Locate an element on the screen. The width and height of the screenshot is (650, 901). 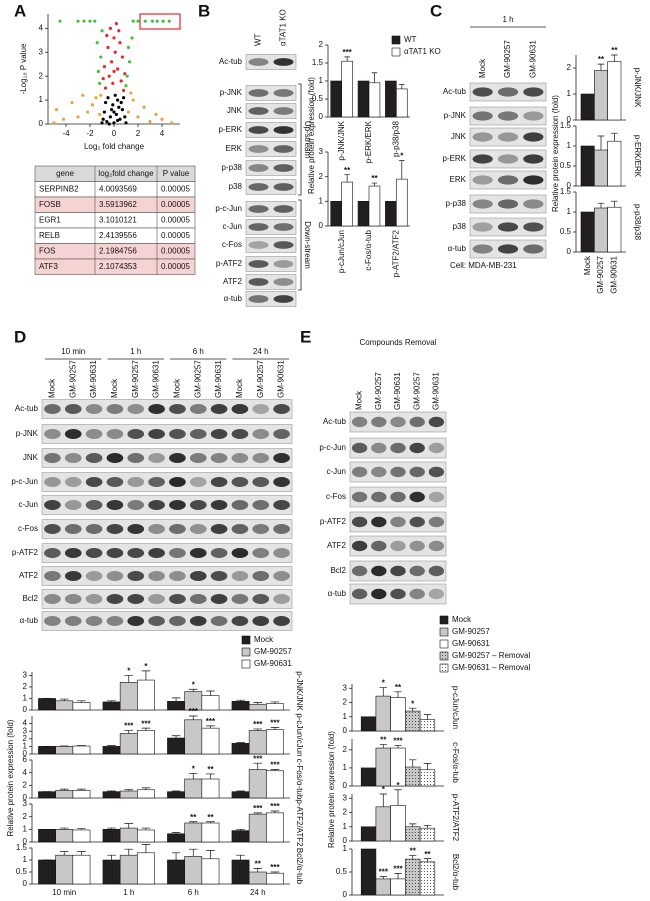
x-tick-label: p-ERK/ERK is located at coordinates (368, 141).